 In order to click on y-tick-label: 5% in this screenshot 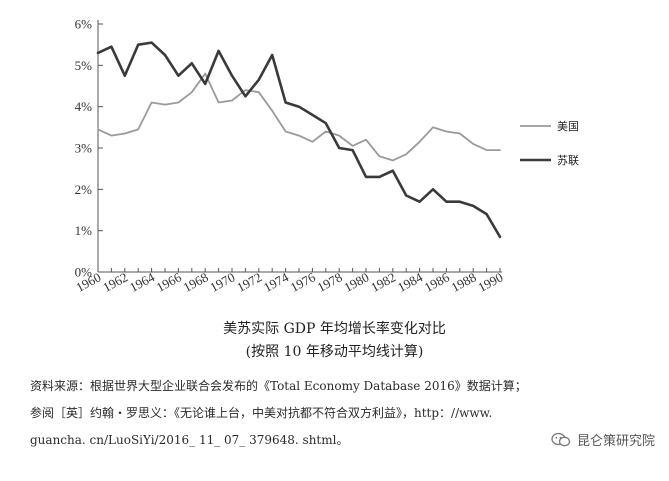, I will do `click(84, 65)`.